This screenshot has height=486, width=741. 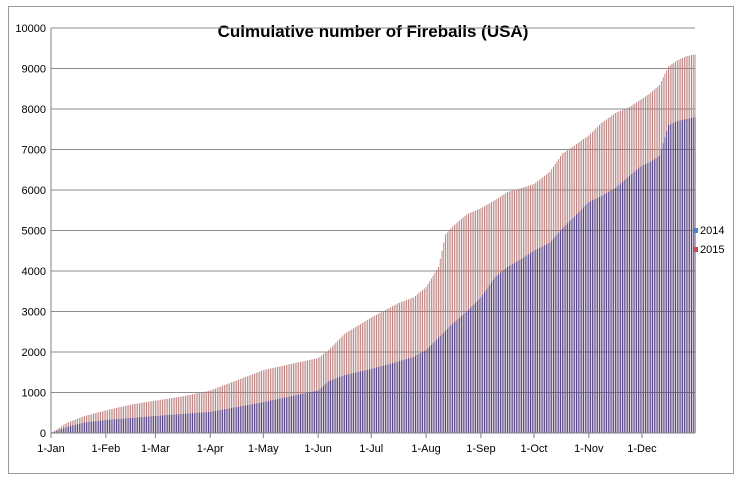 I want to click on x-tick-label: 1-May, so click(x=263, y=449).